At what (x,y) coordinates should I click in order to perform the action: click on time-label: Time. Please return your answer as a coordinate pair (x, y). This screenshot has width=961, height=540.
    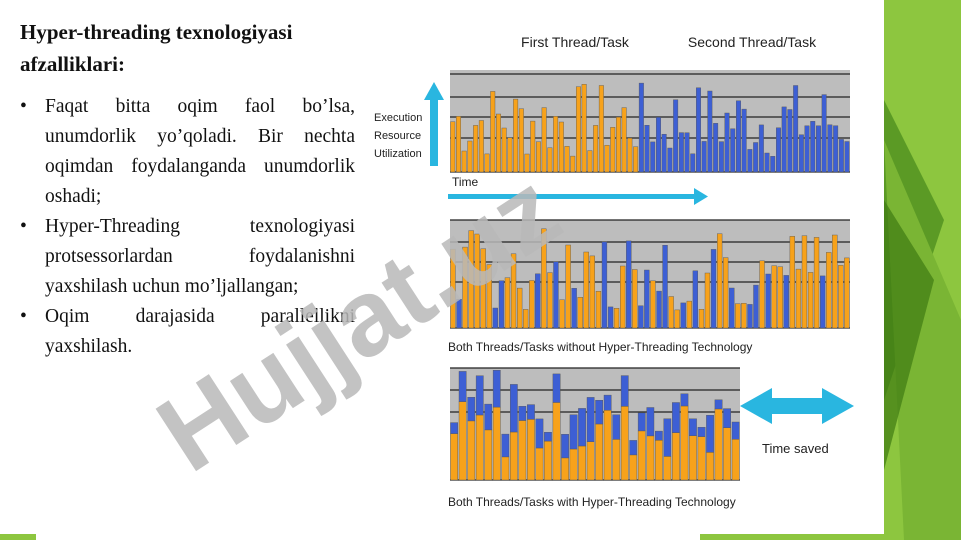
    Looking at the image, I should click on (465, 182).